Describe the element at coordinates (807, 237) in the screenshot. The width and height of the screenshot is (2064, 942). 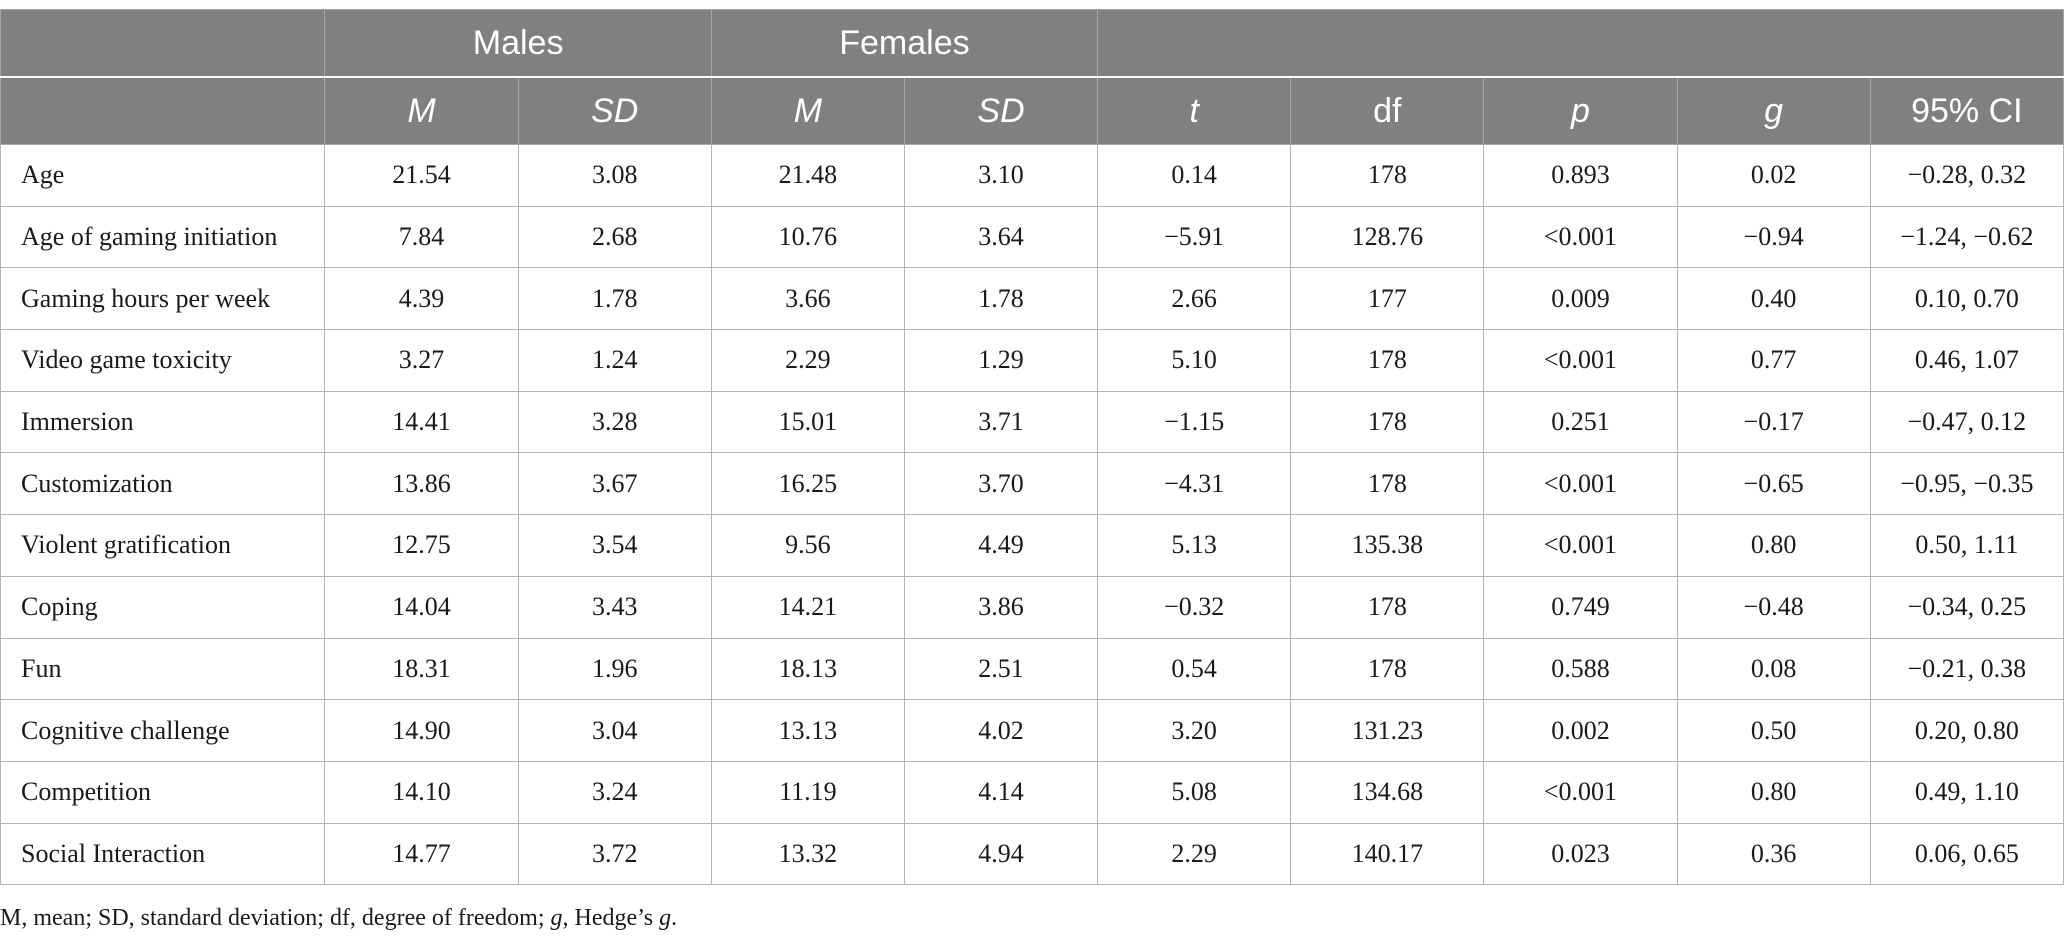
I see `cell-females-m: 10.76` at that location.